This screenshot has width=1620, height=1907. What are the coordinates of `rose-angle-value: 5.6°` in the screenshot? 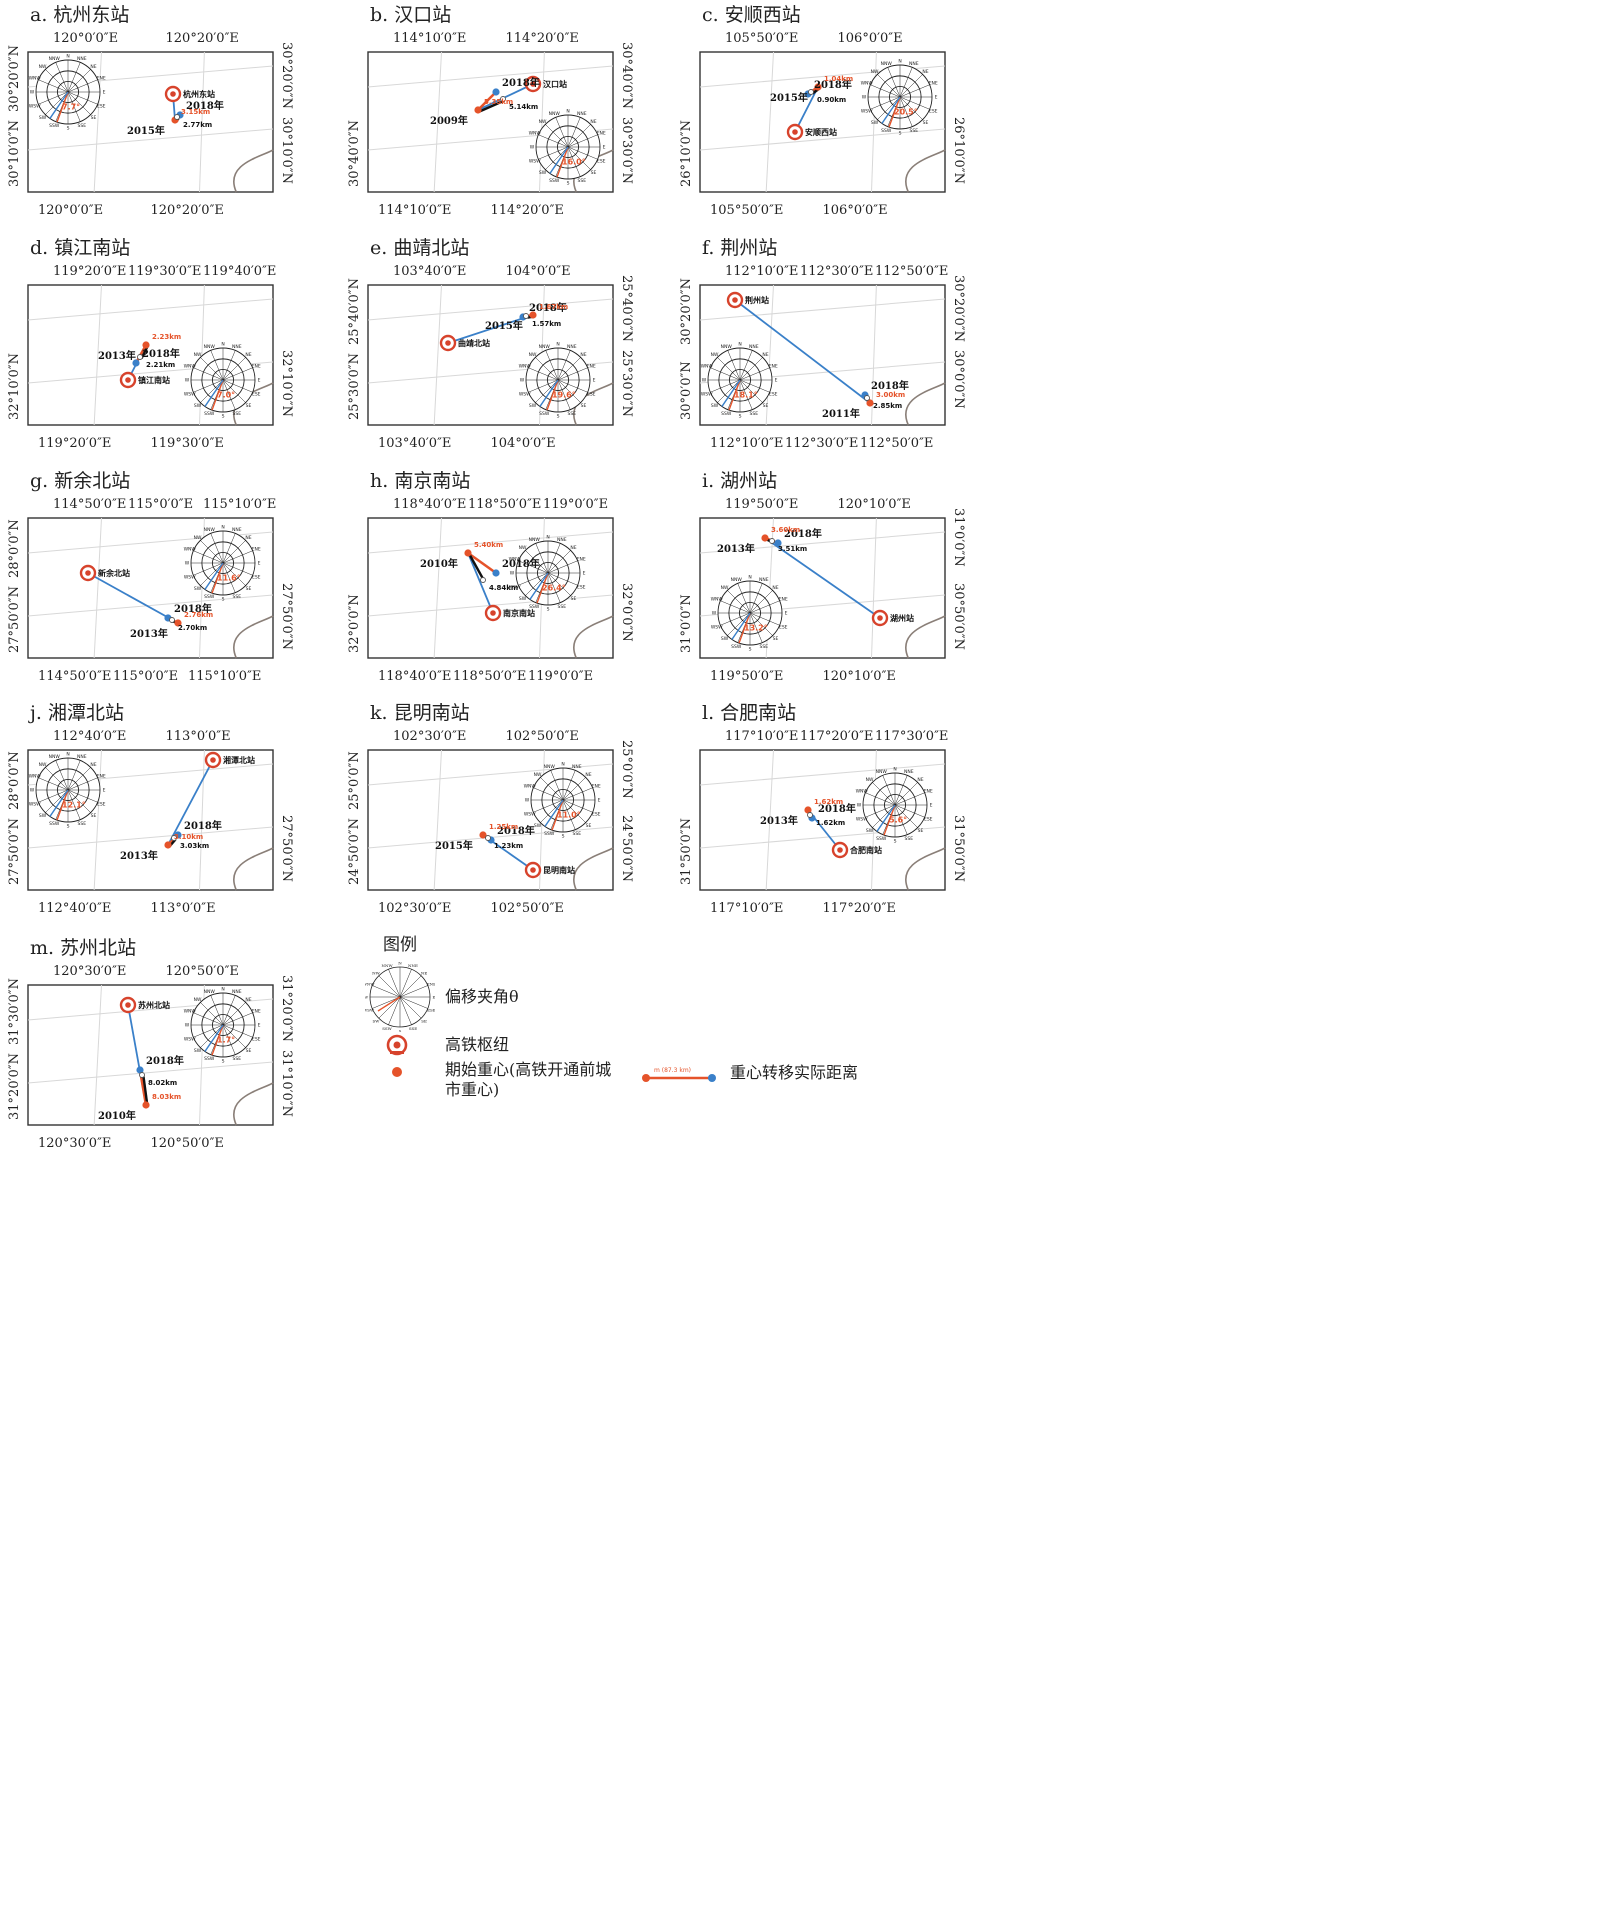 It's located at (898, 820).